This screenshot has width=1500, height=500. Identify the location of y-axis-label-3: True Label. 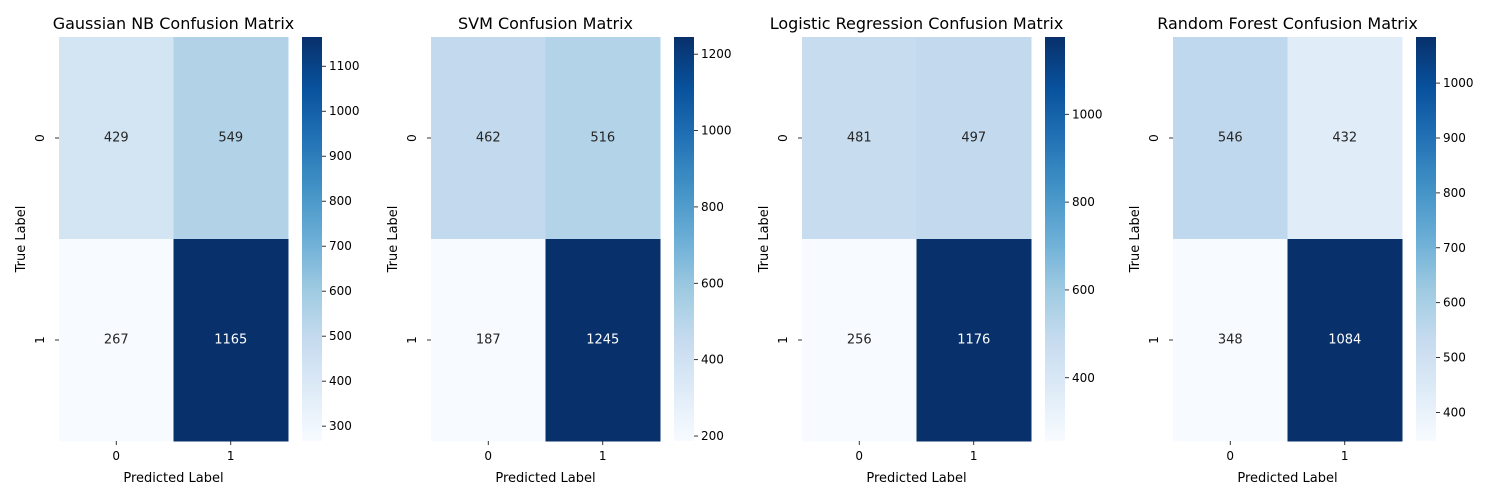
(1135, 240).